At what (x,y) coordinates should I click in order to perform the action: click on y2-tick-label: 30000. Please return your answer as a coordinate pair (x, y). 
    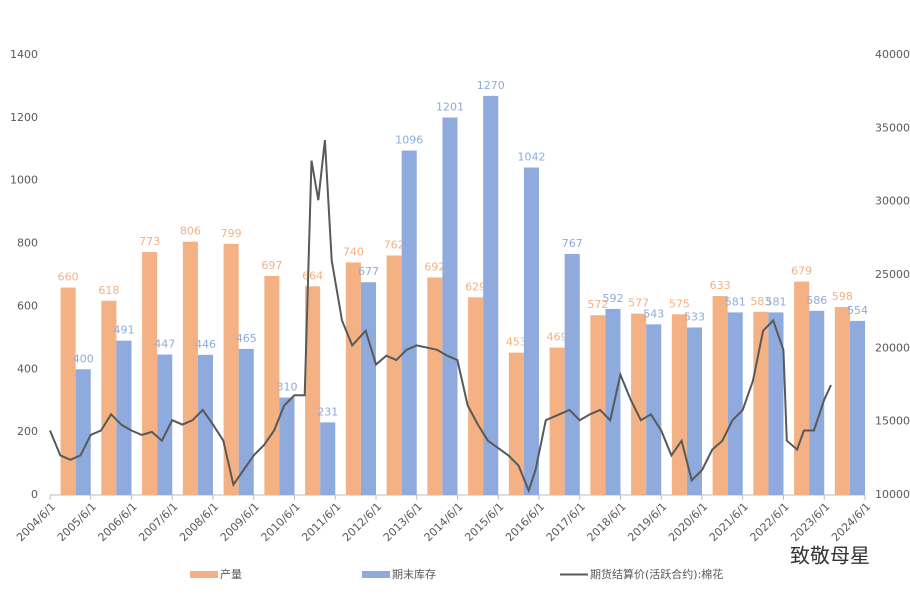
    Looking at the image, I should click on (892, 201).